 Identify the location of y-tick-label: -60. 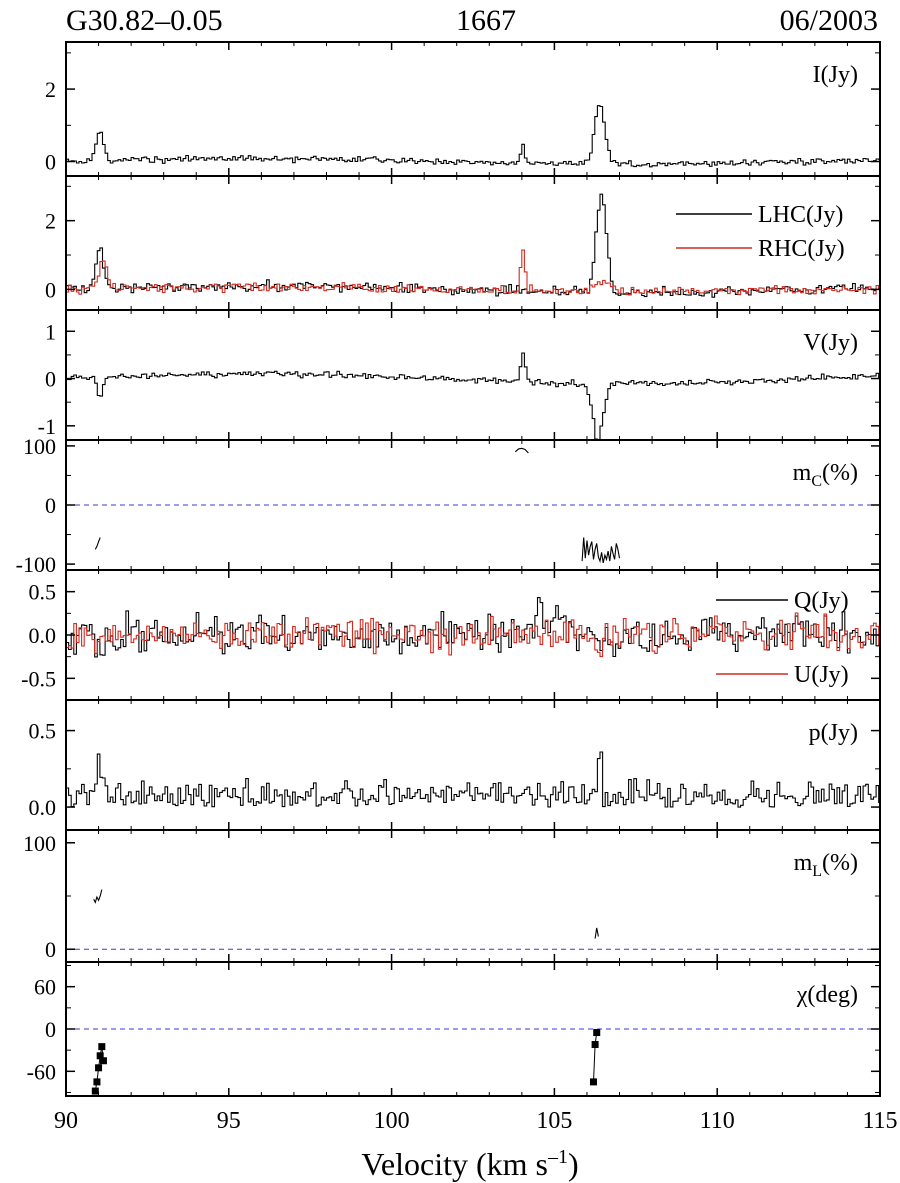
(41, 1071).